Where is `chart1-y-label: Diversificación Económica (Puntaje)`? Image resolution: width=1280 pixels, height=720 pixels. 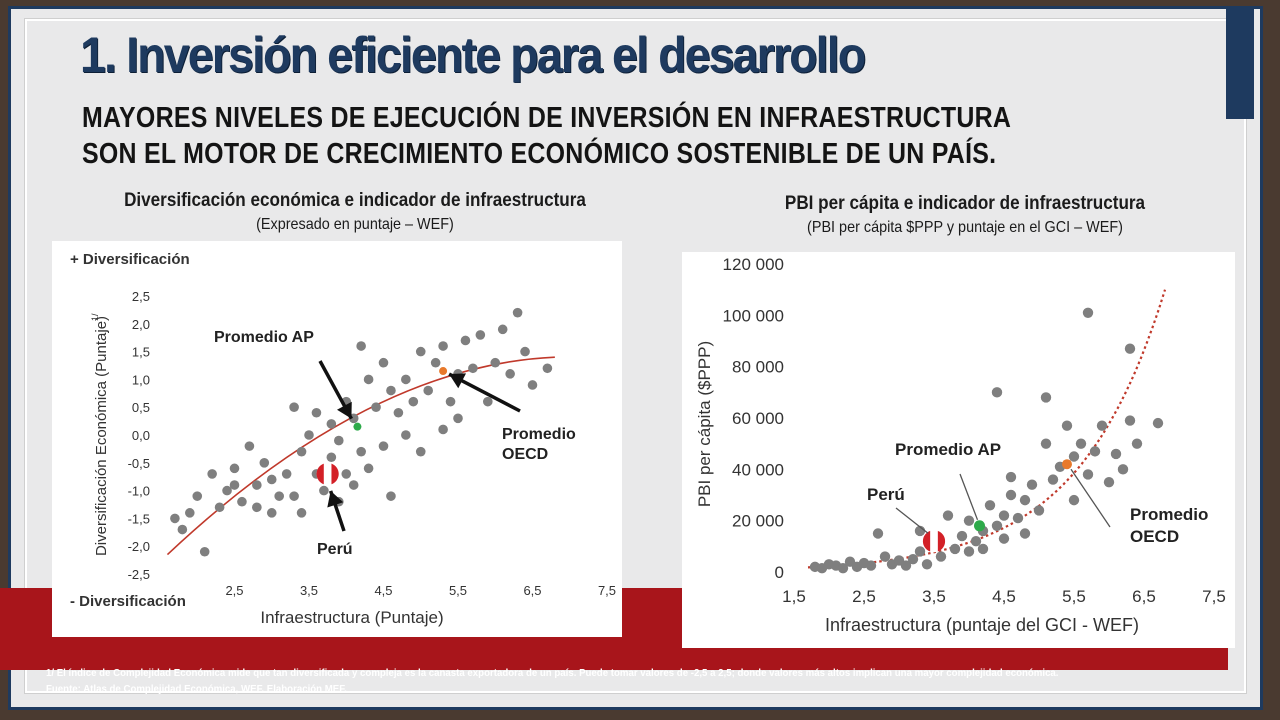 chart1-y-label: Diversificación Económica (Puntaje) is located at coordinates (101, 436).